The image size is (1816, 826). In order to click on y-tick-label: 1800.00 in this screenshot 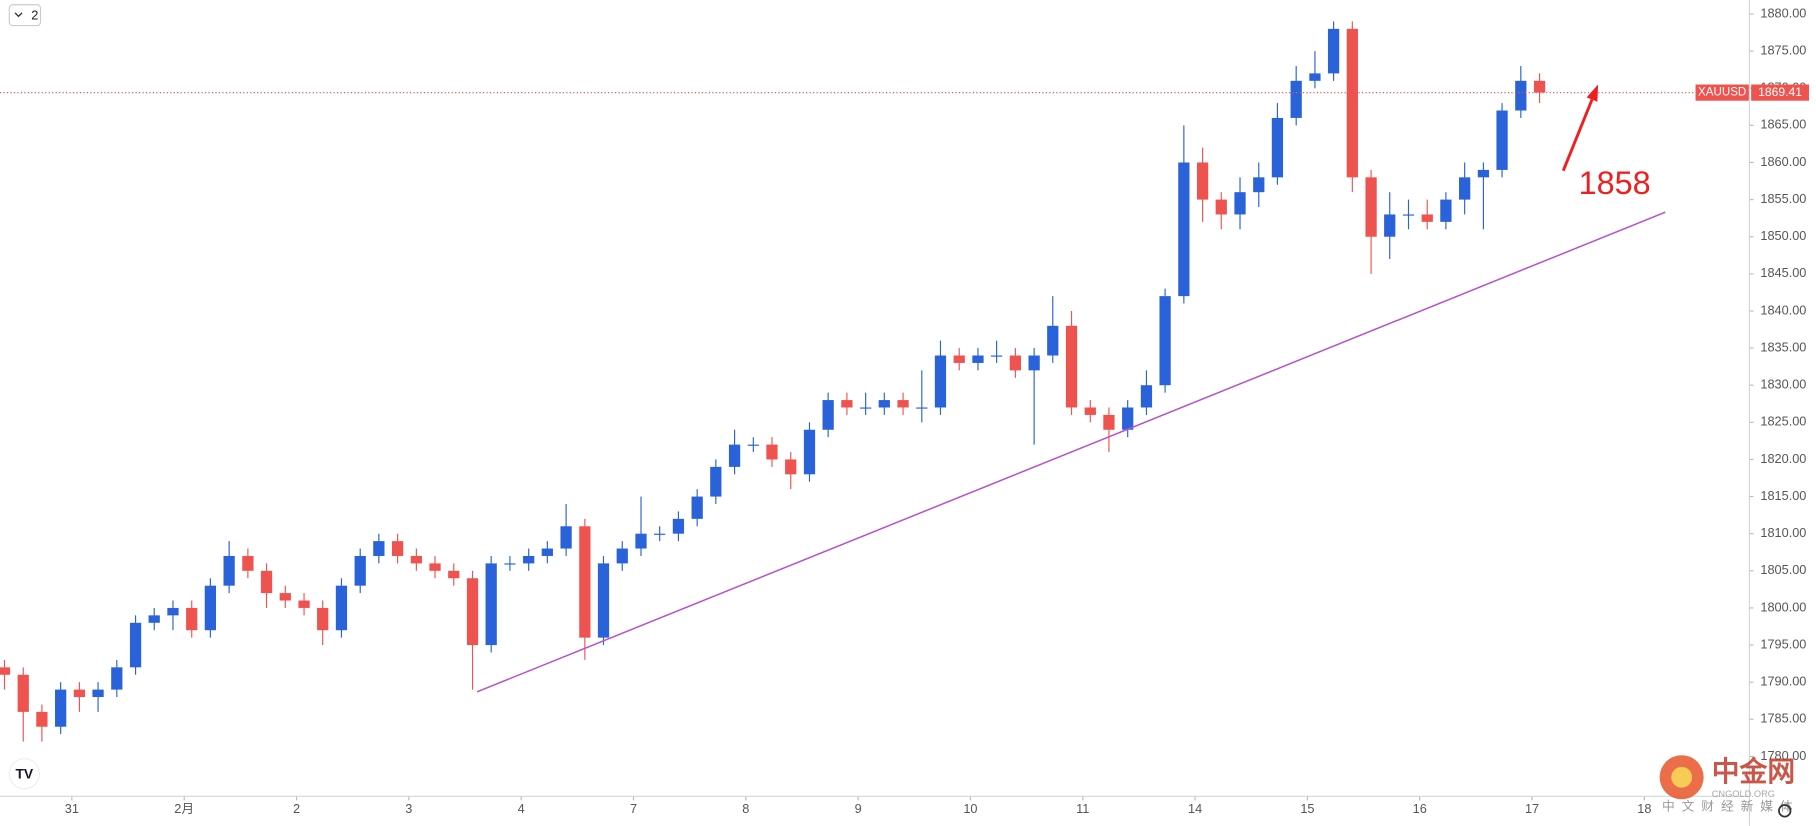, I will do `click(1783, 606)`.